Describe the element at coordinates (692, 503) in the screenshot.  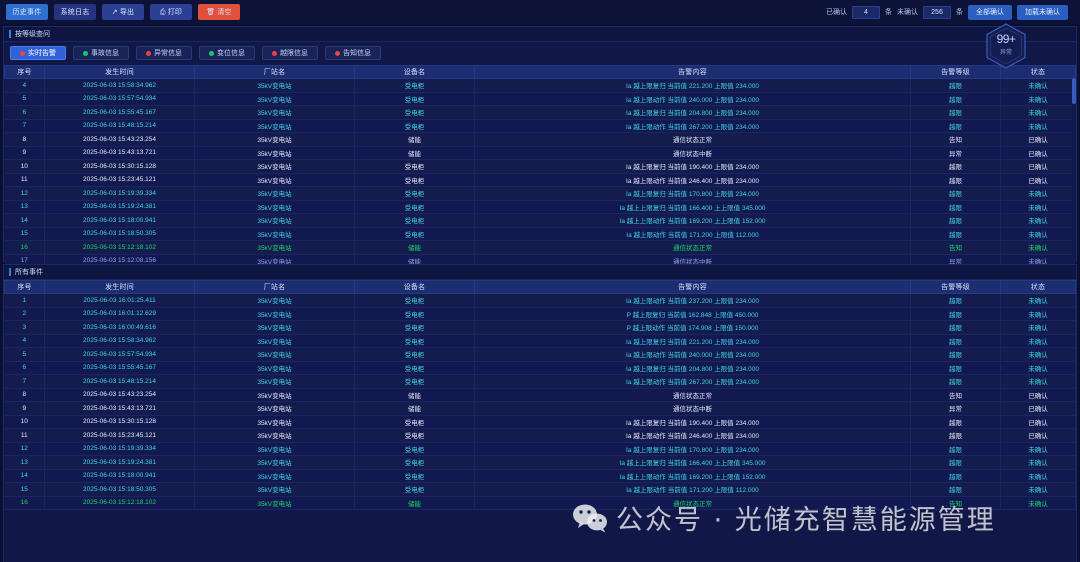
I see `cell-content: 通信状态正常` at that location.